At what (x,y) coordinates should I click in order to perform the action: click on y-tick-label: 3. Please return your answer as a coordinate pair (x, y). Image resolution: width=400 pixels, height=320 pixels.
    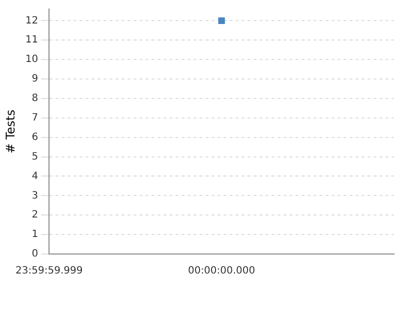
    Looking at the image, I should click on (35, 196).